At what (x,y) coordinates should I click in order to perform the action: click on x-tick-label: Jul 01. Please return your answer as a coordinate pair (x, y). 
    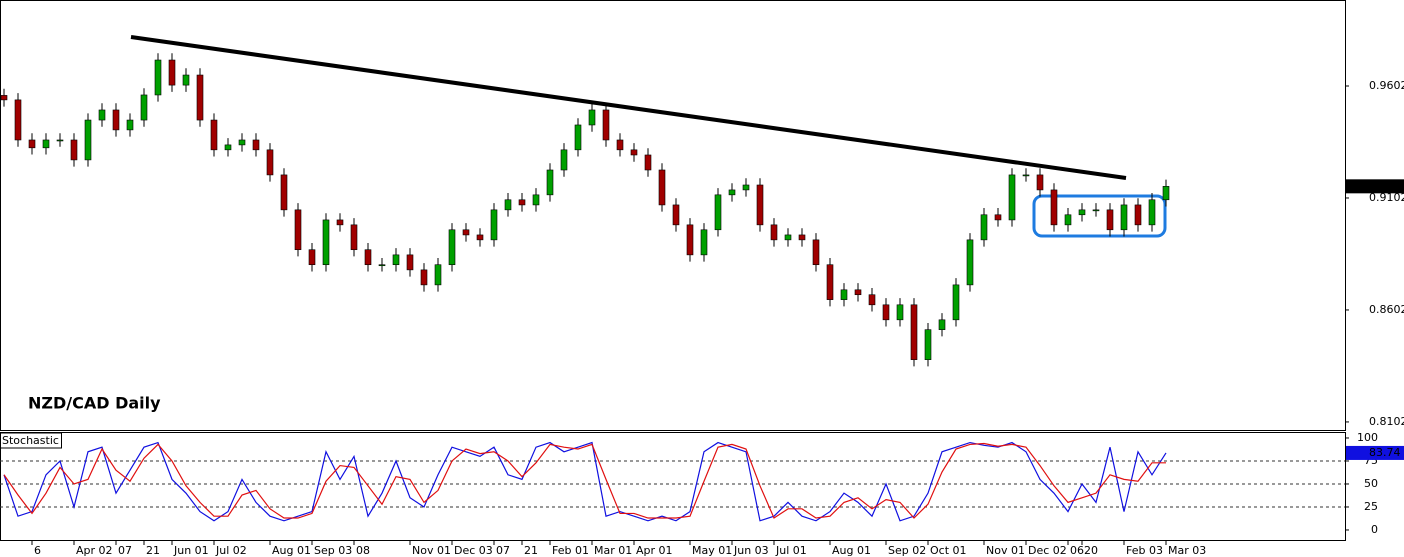
    Looking at the image, I should click on (791, 550).